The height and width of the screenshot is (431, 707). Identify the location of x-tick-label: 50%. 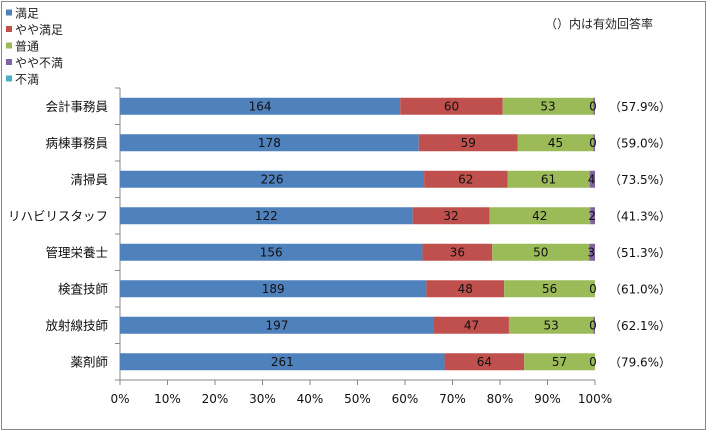
(357, 399).